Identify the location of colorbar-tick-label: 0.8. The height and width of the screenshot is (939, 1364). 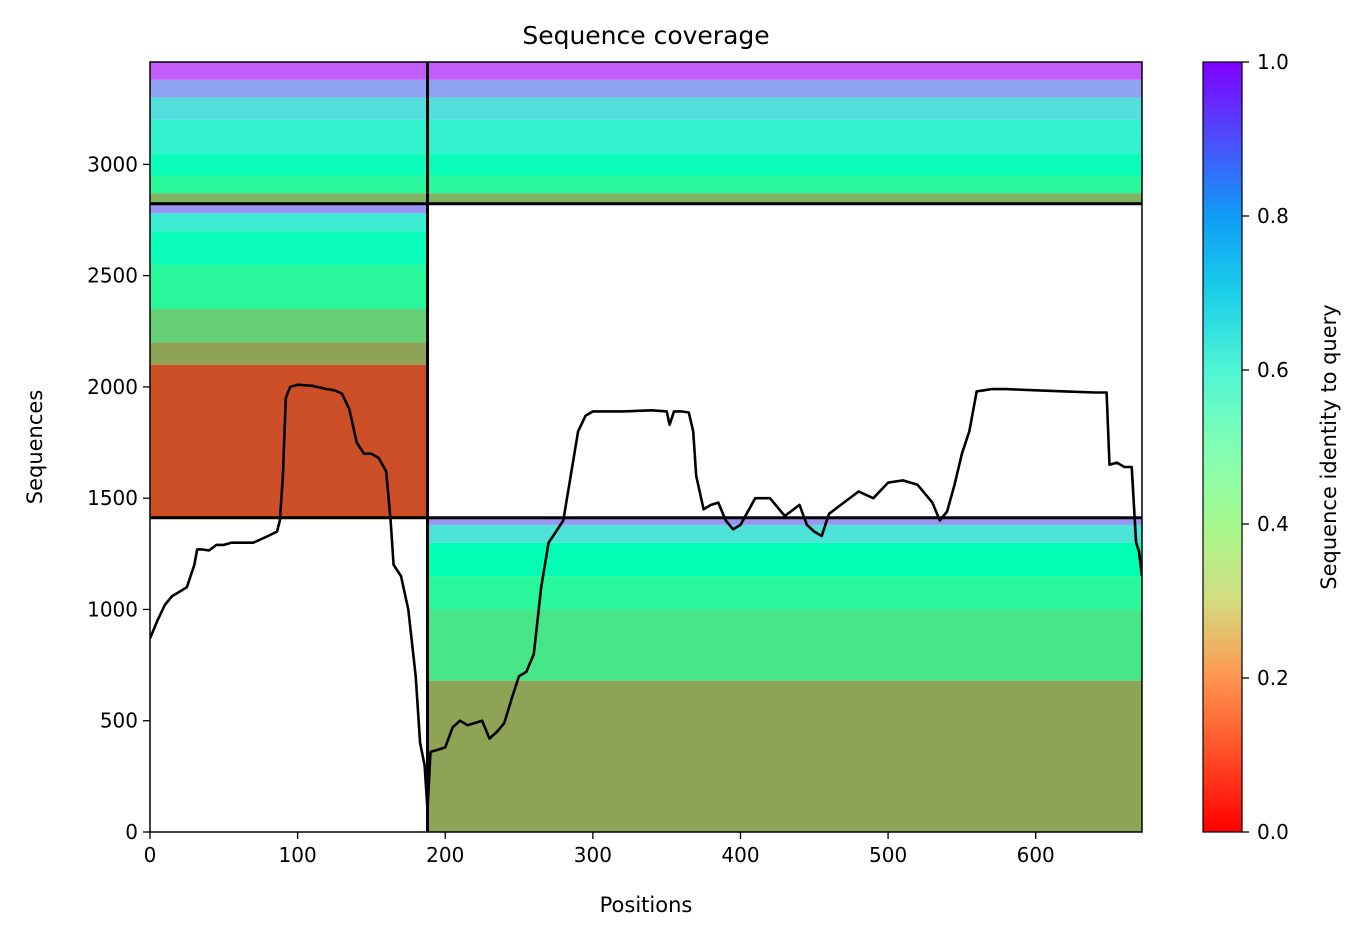
(1273, 216).